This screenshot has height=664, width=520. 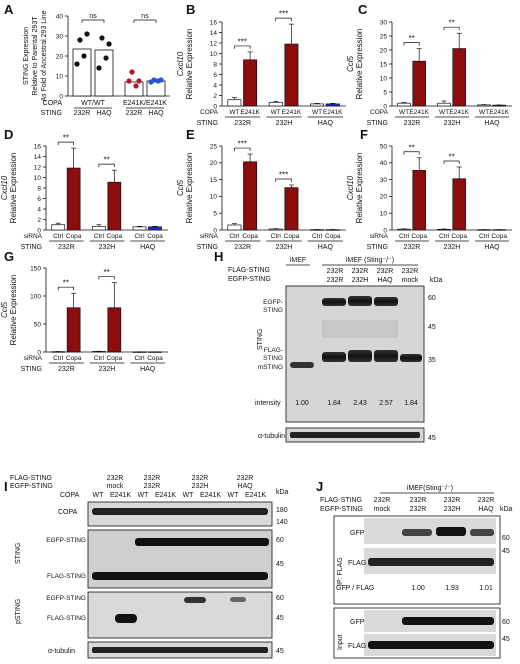 I want to click on d-y-tick-label-5: 10, so click(x=38, y=178).